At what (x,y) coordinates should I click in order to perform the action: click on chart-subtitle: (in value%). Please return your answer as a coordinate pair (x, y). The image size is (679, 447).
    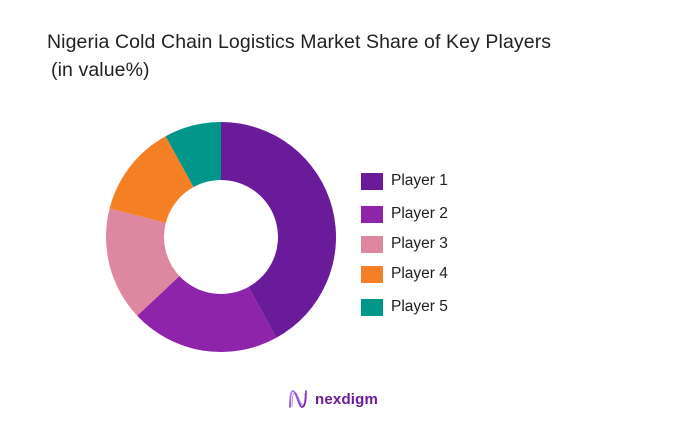
    Looking at the image, I should click on (100, 70).